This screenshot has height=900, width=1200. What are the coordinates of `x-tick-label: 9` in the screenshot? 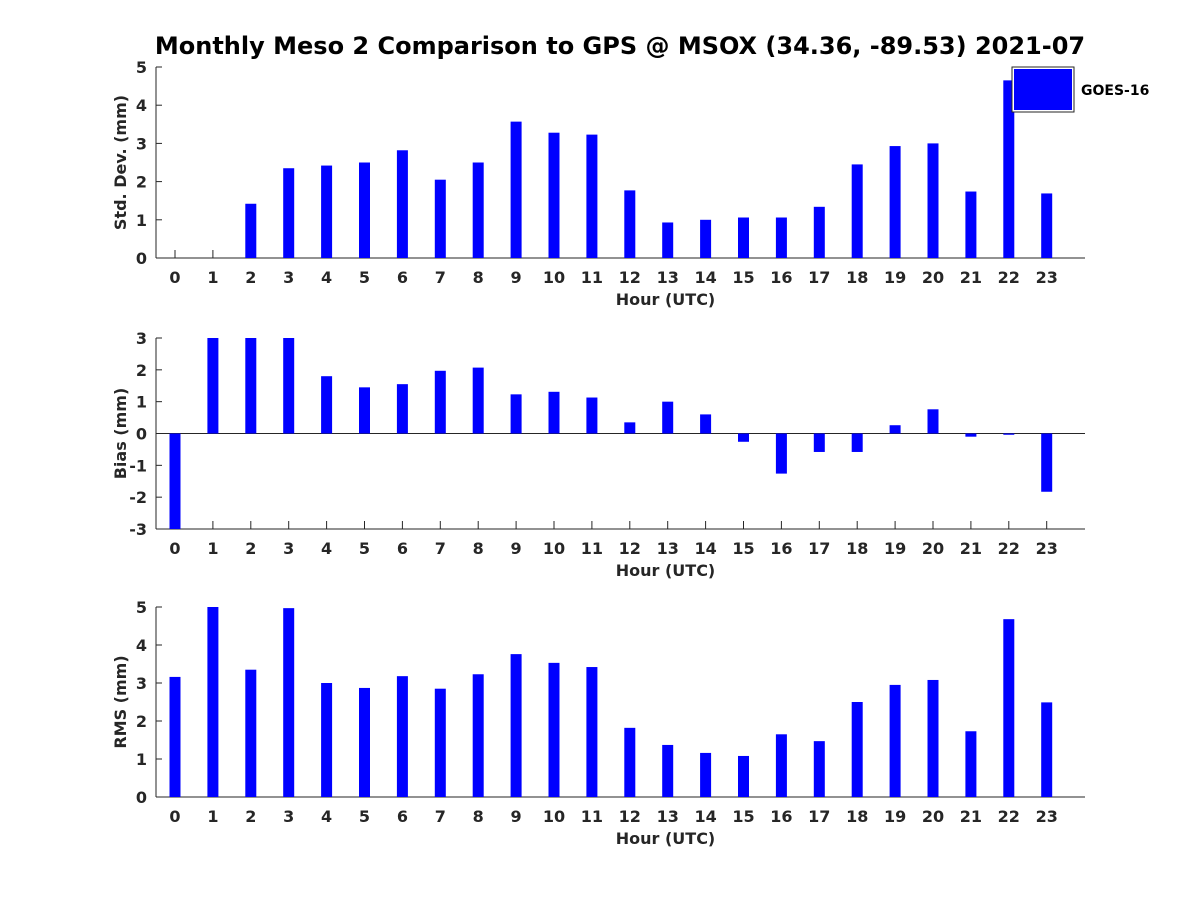 It's located at (516, 277).